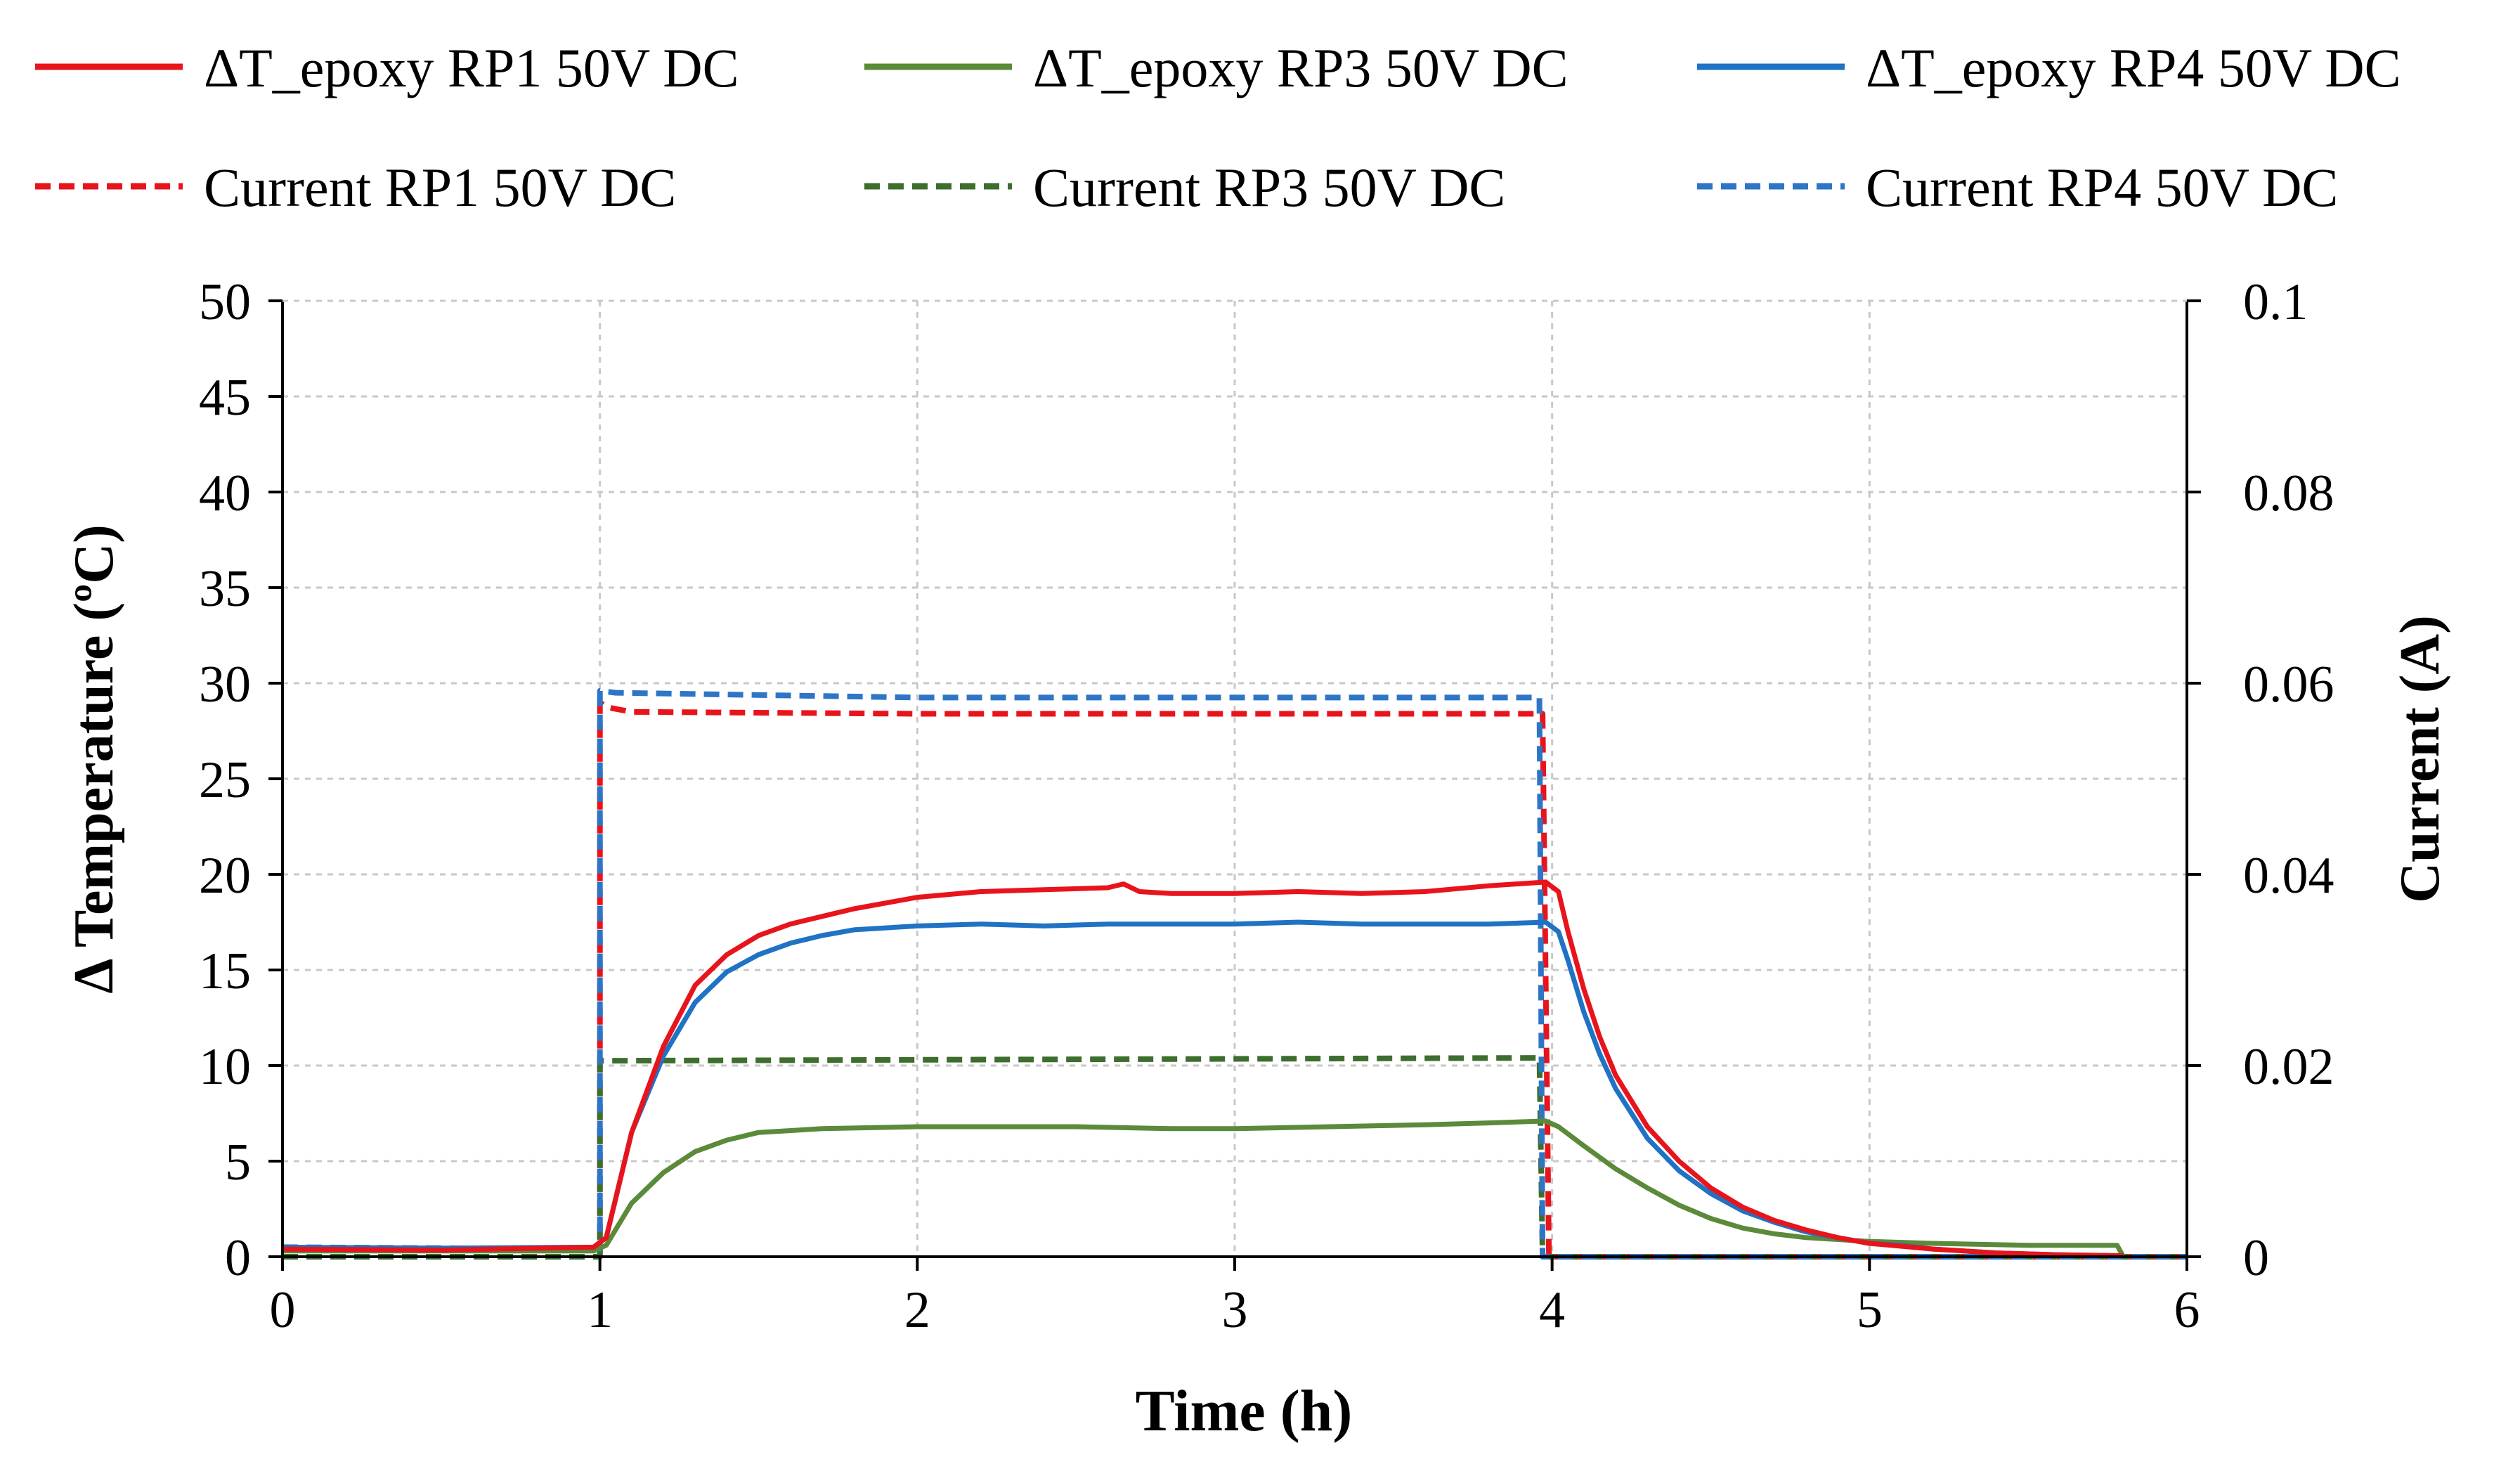 Image resolution: width=2520 pixels, height=1469 pixels. Describe the element at coordinates (283, 1310) in the screenshot. I see `x-tick-label-0: 0` at that location.